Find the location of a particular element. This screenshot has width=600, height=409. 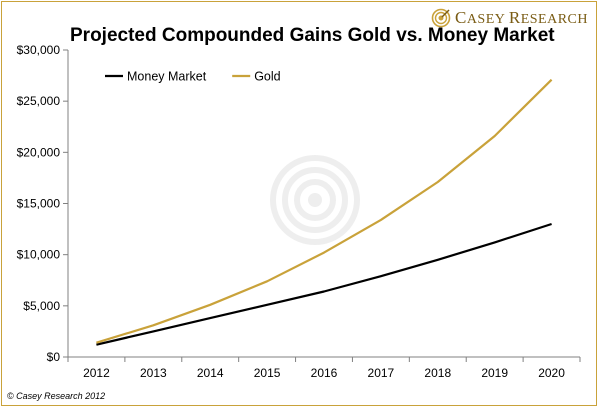

y-tick-label: $30,000 is located at coordinates (39, 50).